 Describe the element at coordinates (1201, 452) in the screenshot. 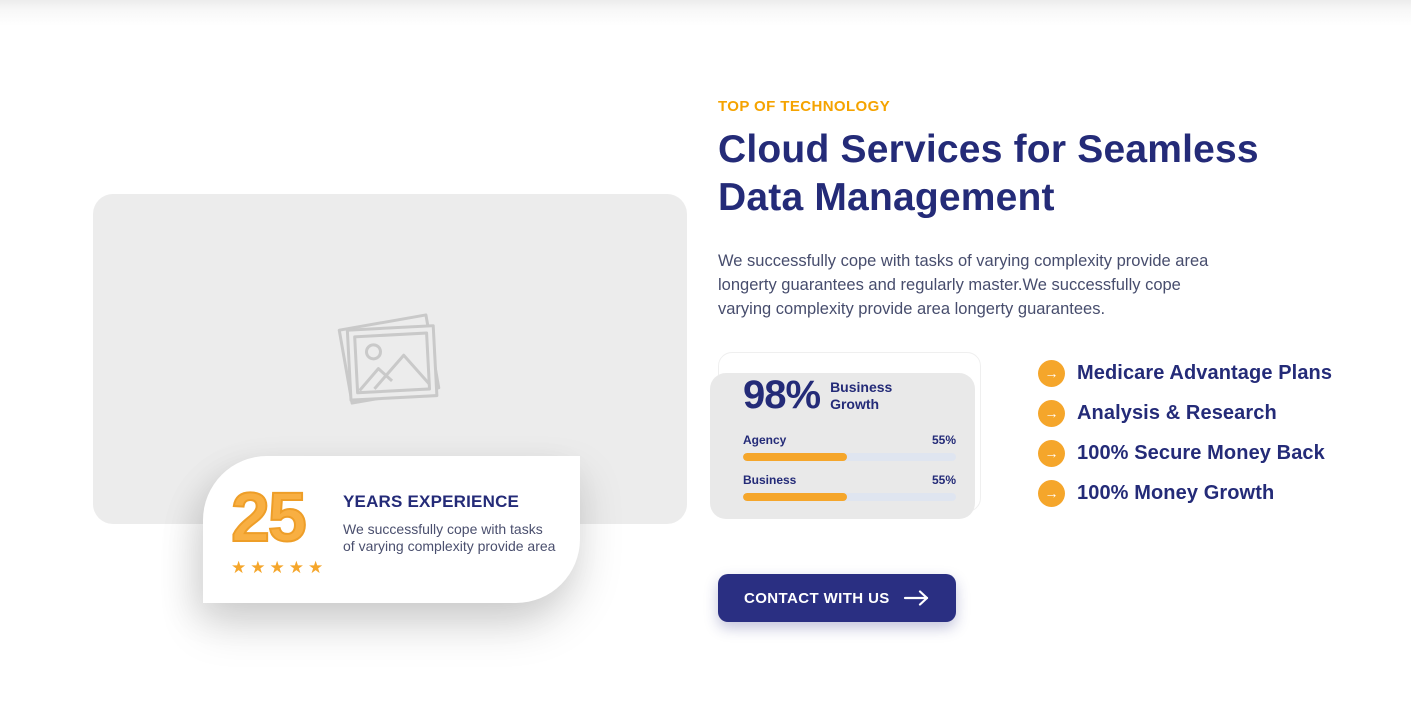

I see `feature-label: 100% Secure Money Back` at that location.